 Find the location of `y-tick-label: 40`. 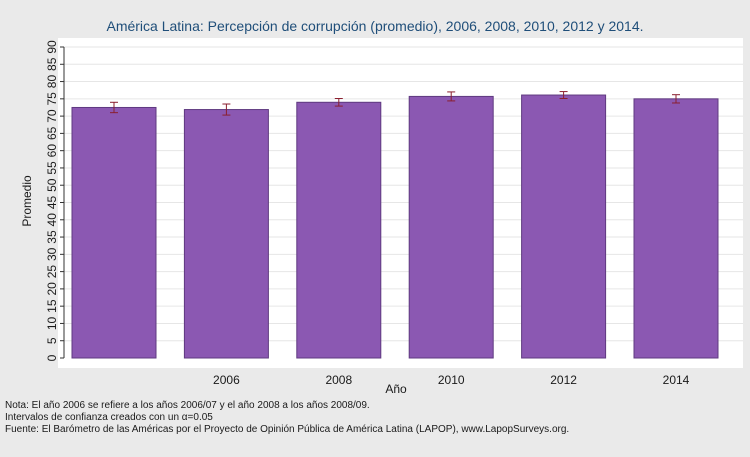

y-tick-label: 40 is located at coordinates (52, 220).